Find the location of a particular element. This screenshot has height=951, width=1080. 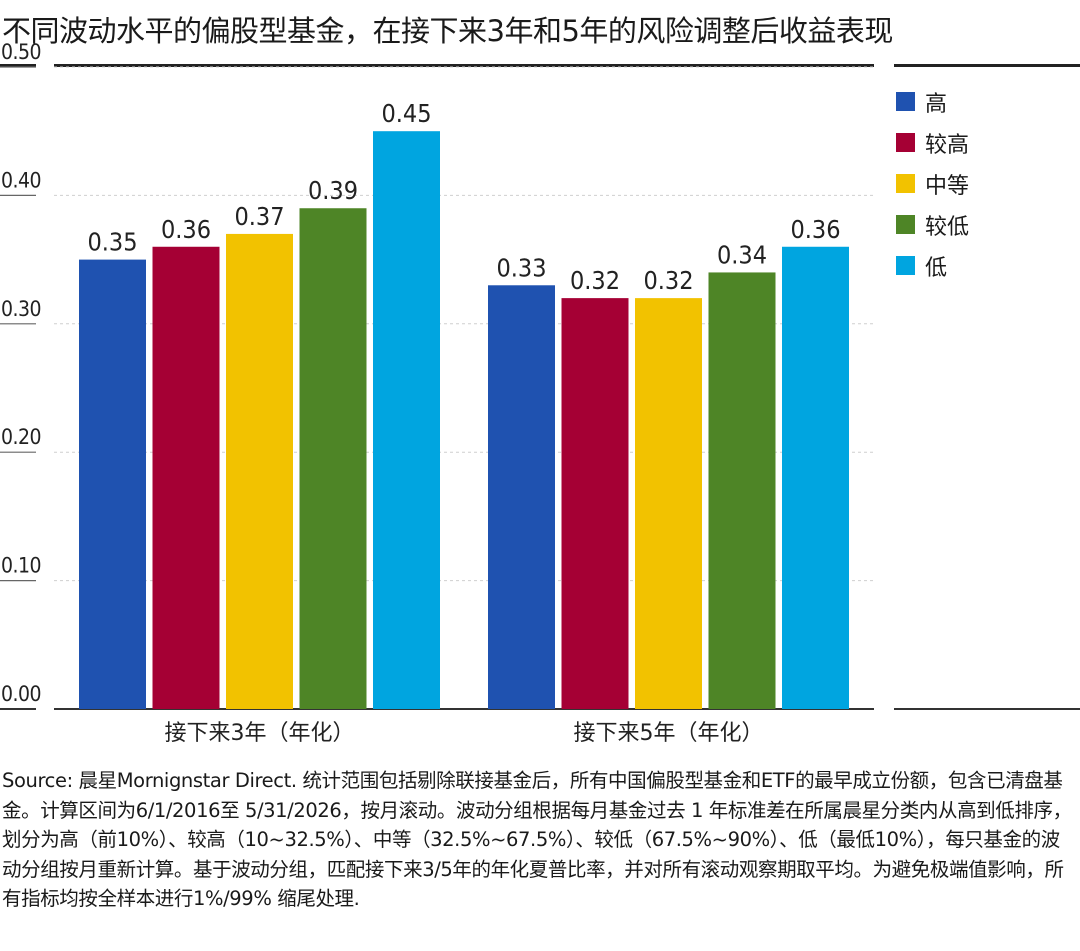

legend-item: 低 is located at coordinates (932, 265).